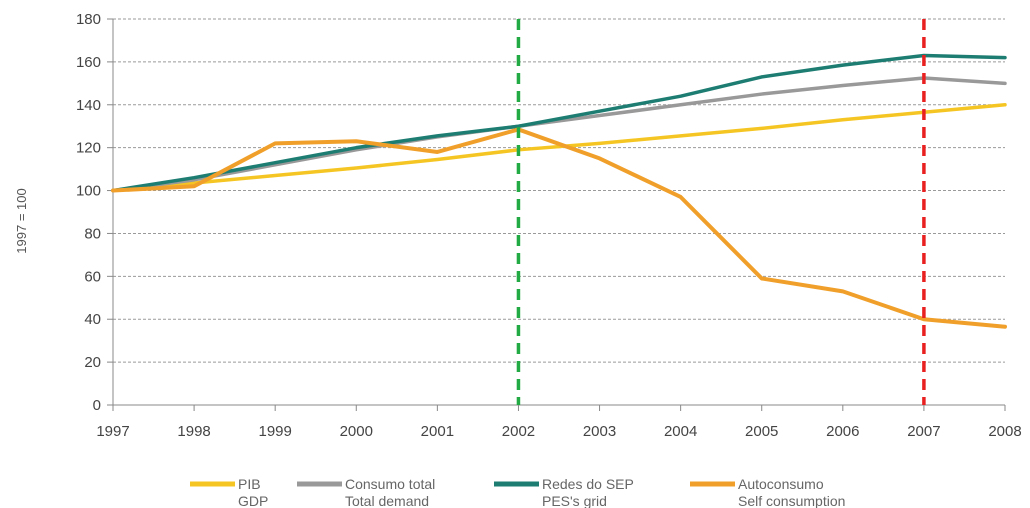 Image resolution: width=1030 pixels, height=508 pixels. I want to click on y-tick-label-20: 20, so click(92, 362).